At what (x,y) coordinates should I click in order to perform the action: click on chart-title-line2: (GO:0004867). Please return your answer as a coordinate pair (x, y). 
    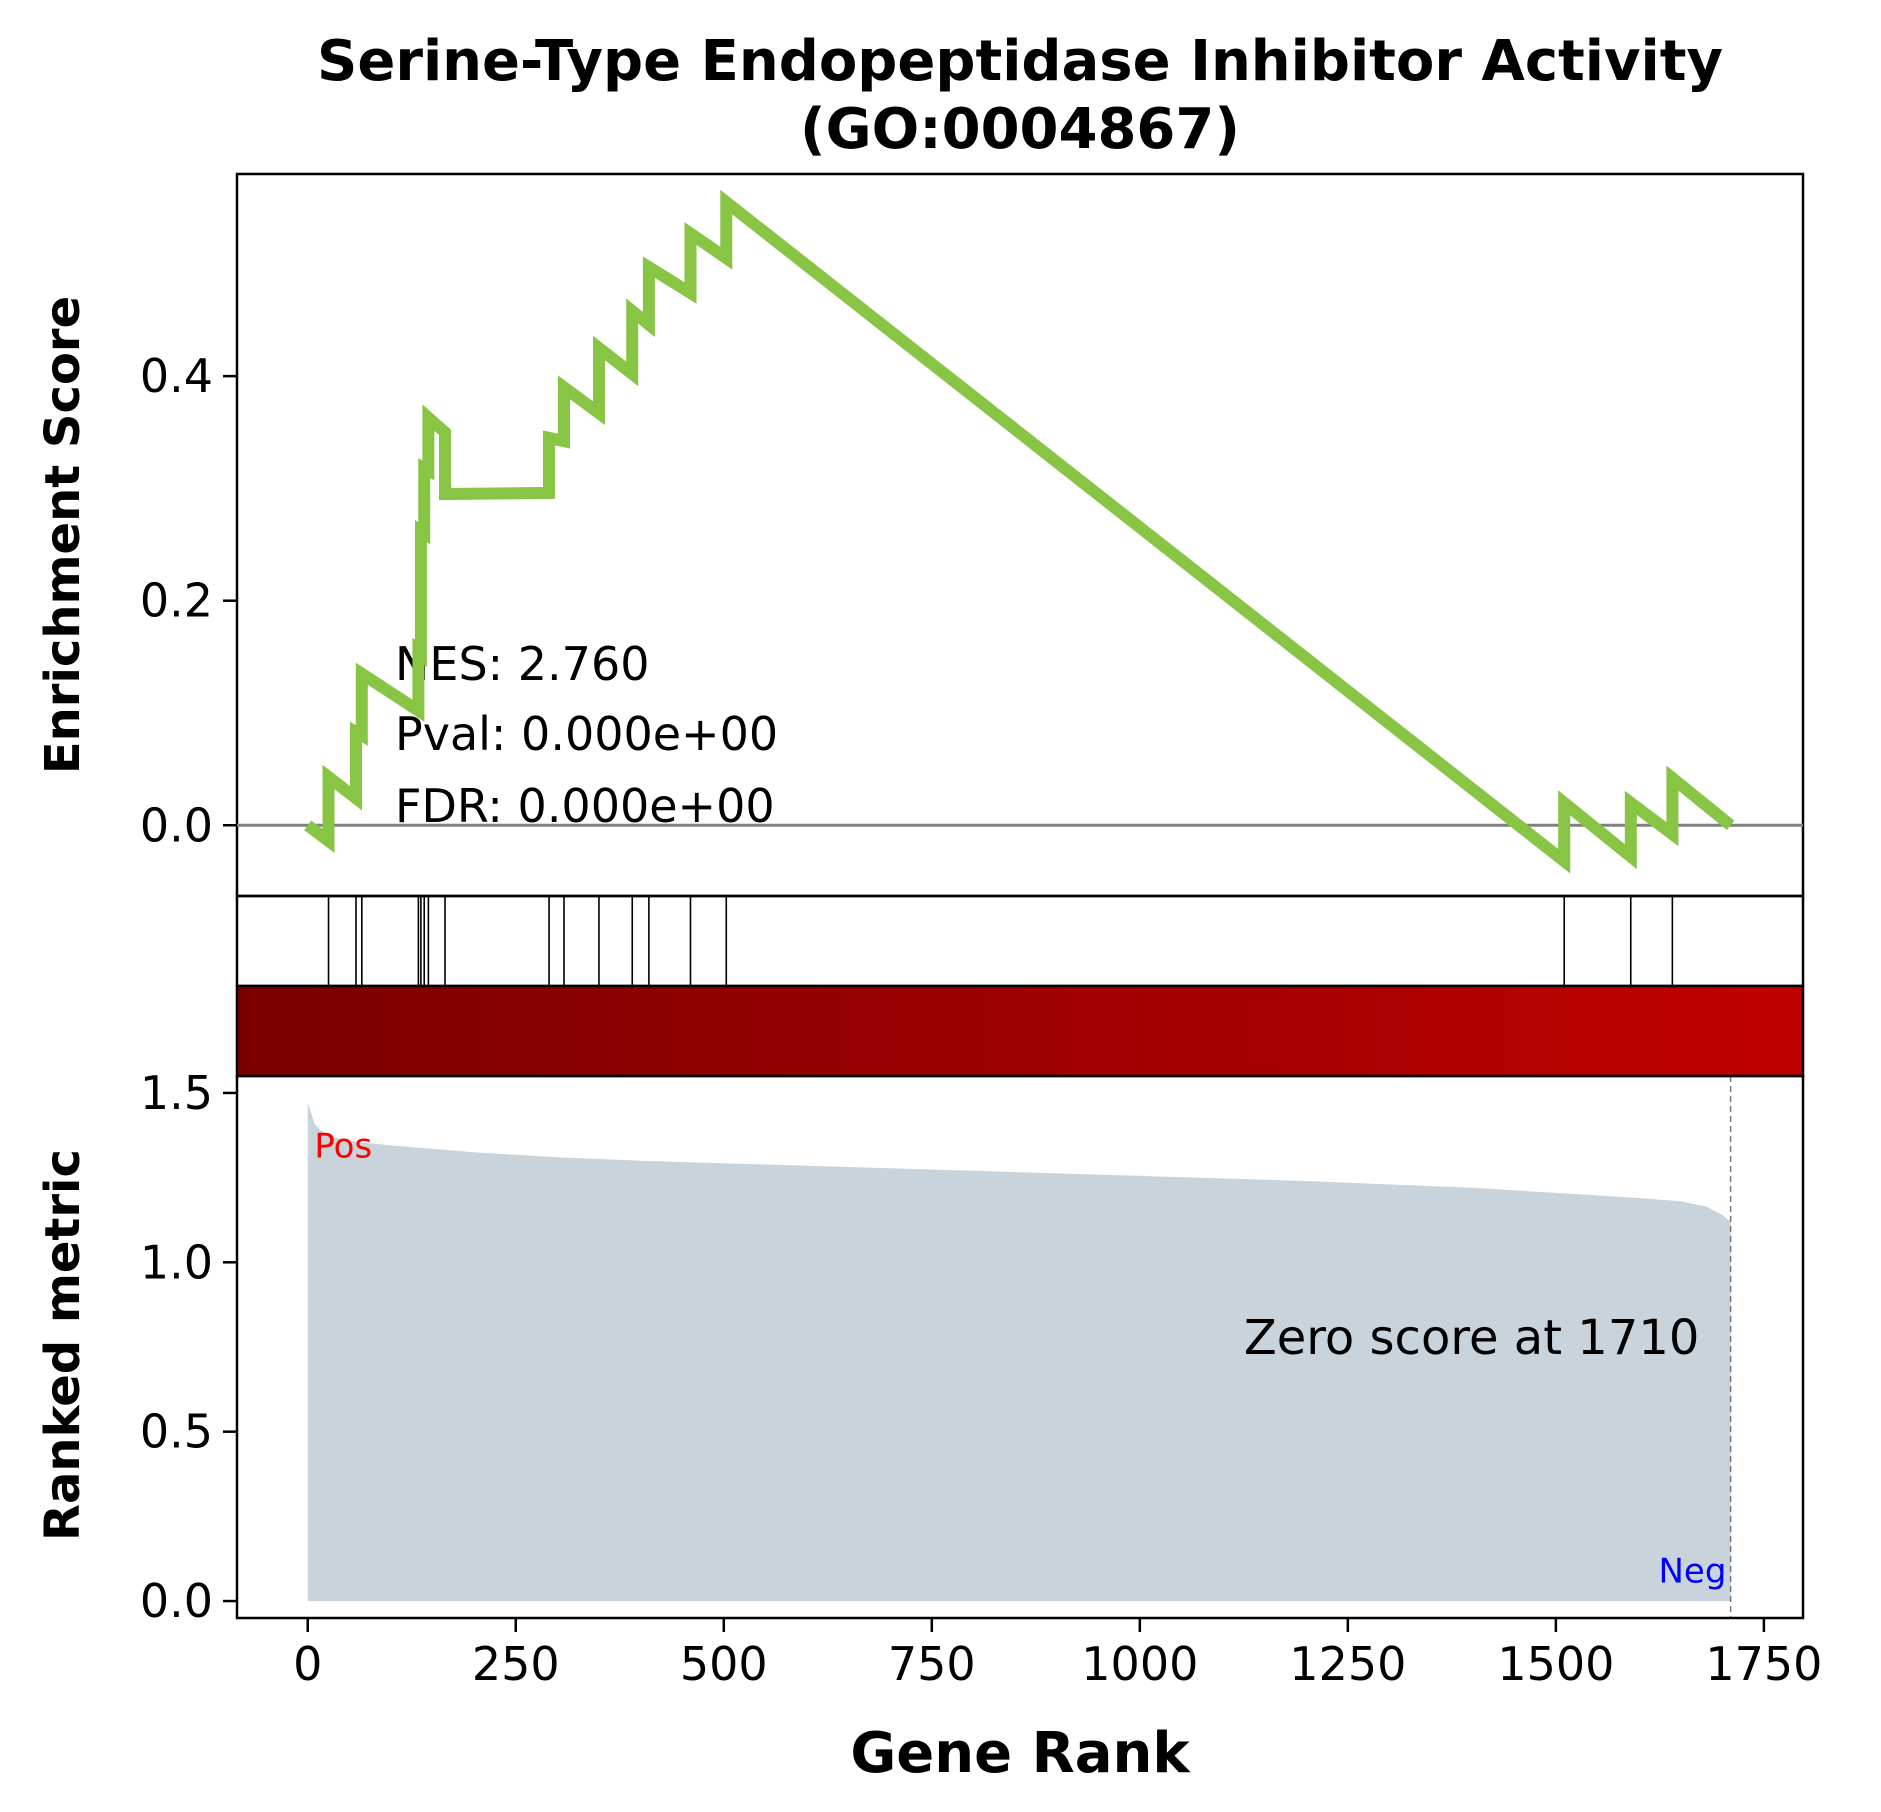
    Looking at the image, I should click on (1020, 129).